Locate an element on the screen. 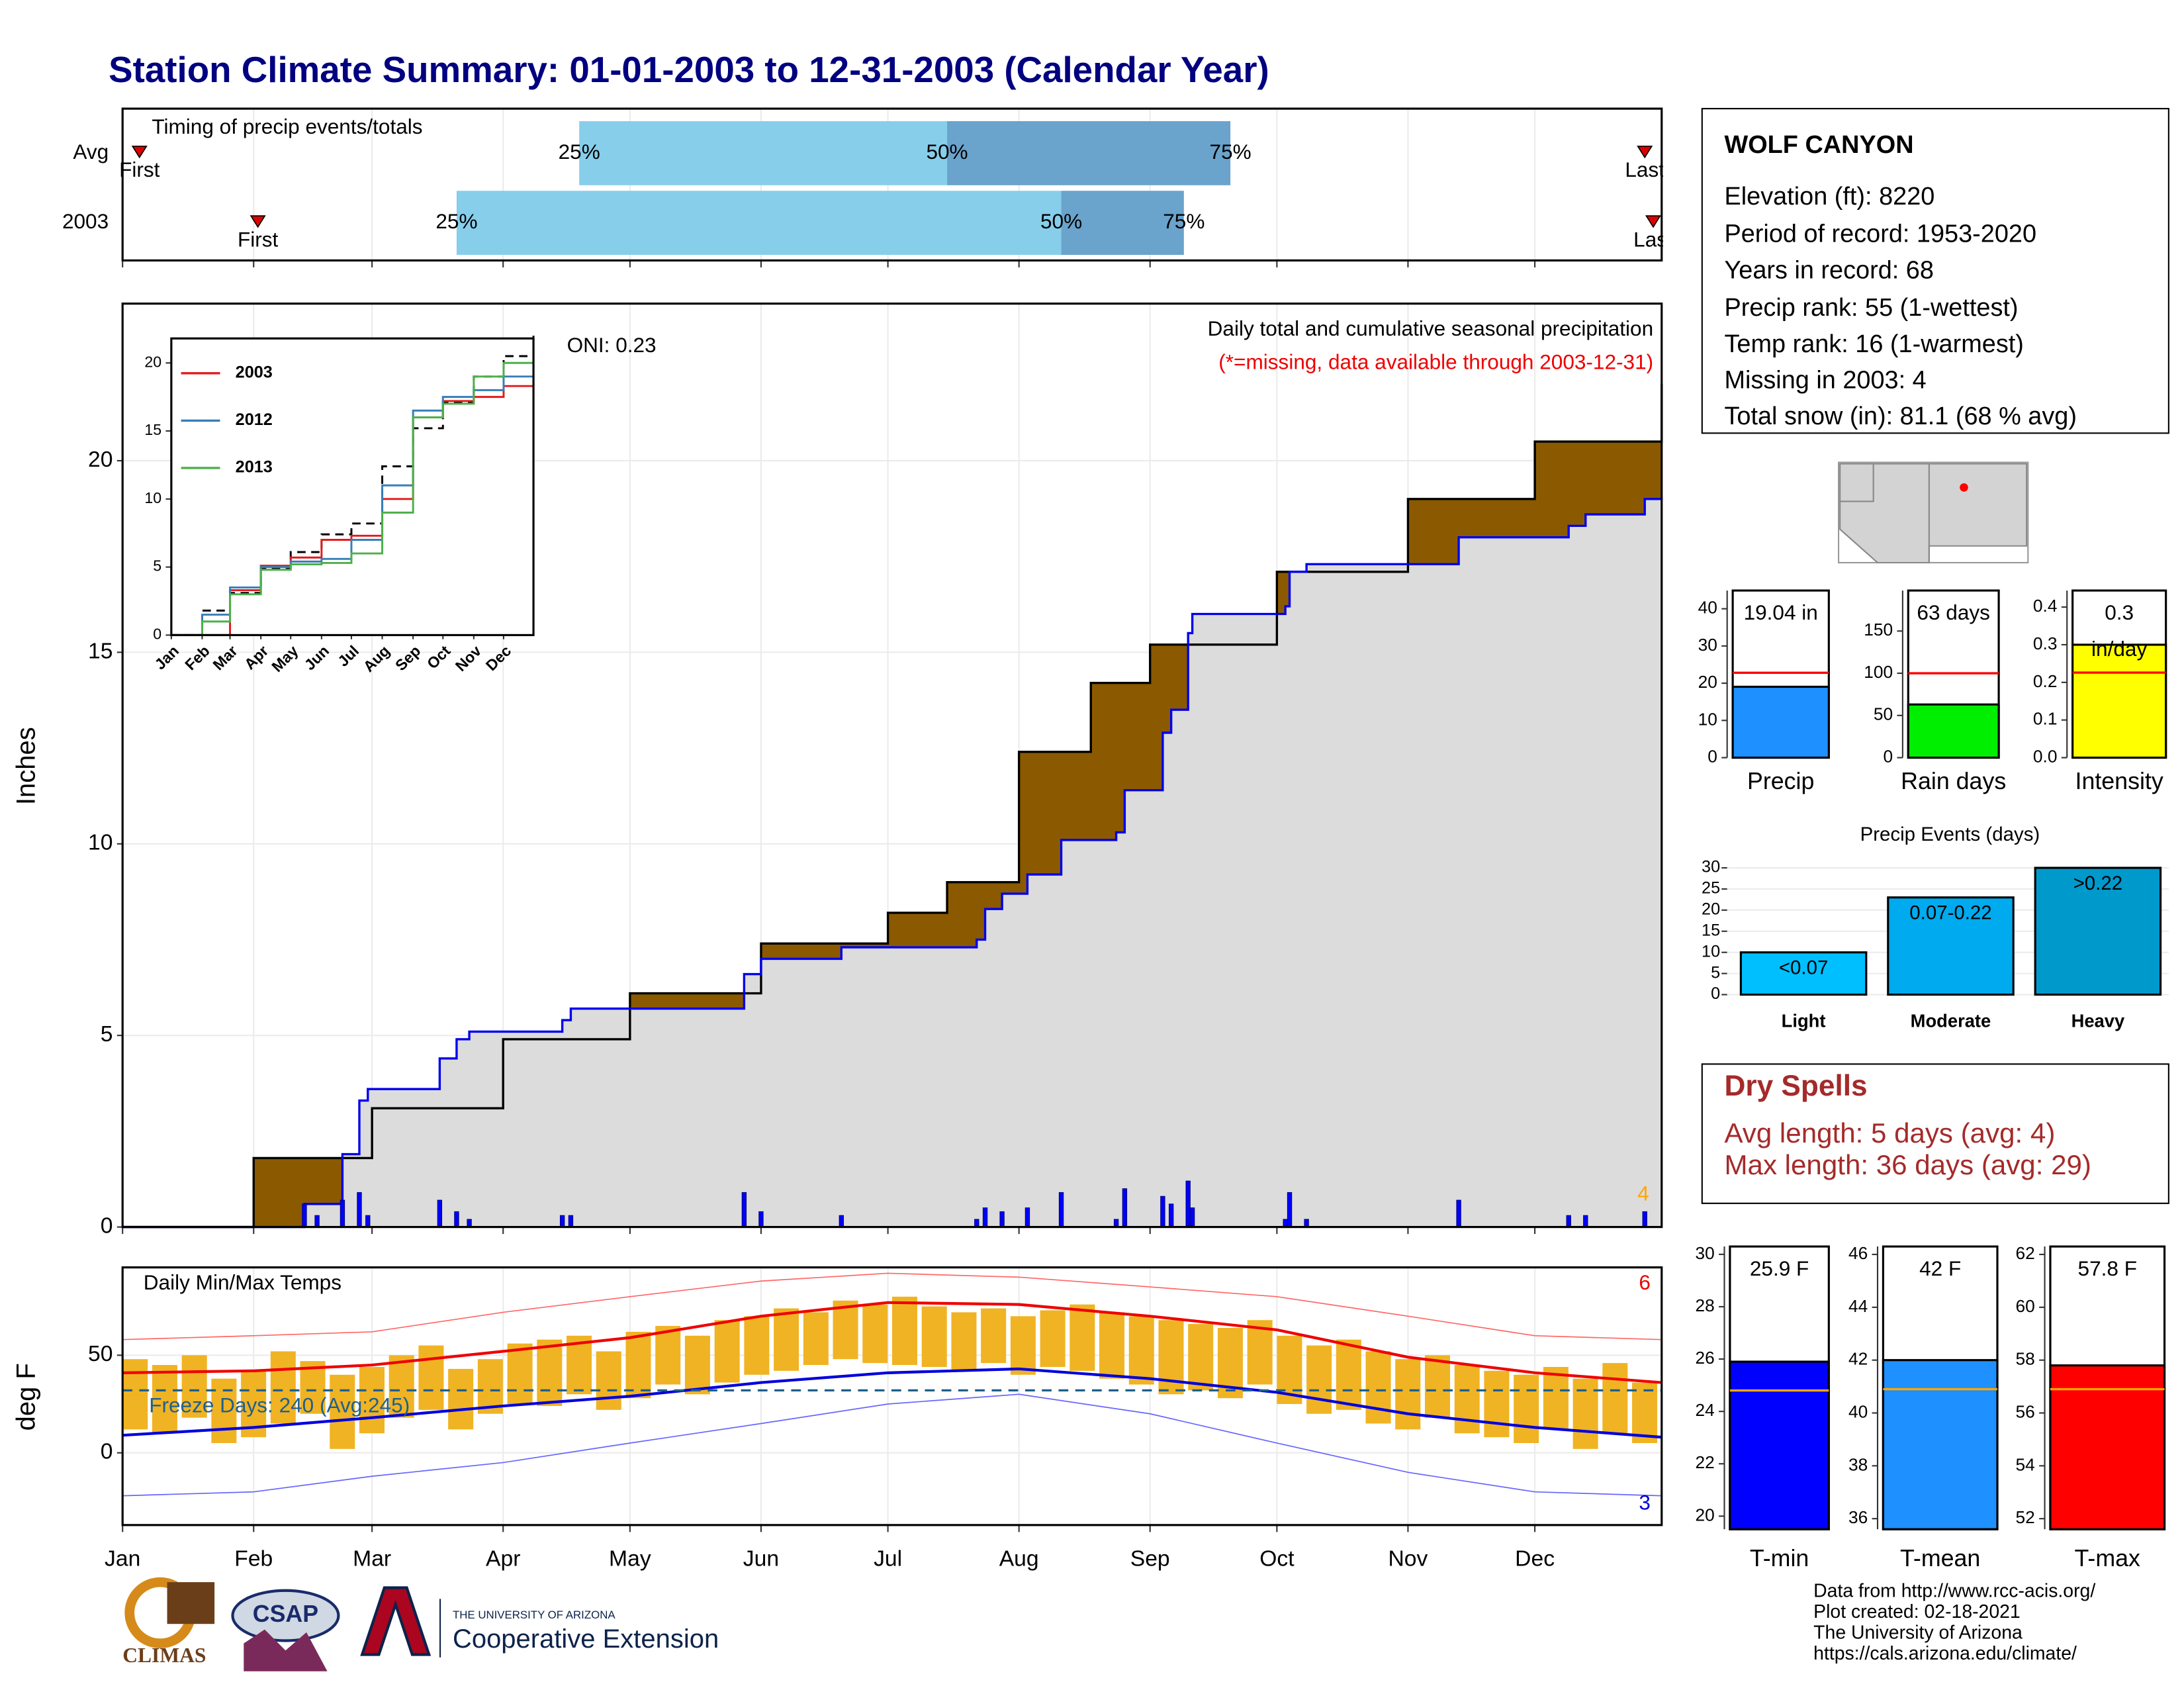 The height and width of the screenshot is (1688, 2184). y-tick-label: 52 is located at coordinates (2025, 1517).